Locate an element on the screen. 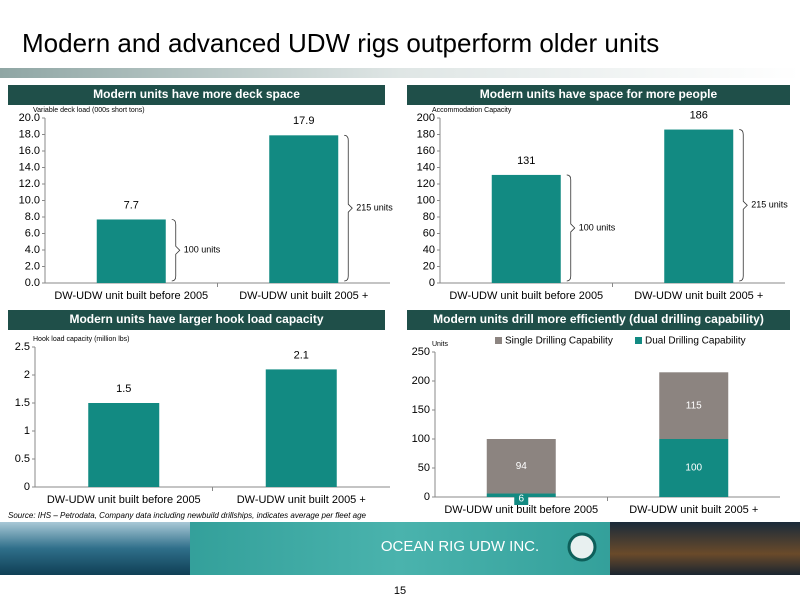 The width and height of the screenshot is (800, 600). y-tick-label: 2 is located at coordinates (27, 375).